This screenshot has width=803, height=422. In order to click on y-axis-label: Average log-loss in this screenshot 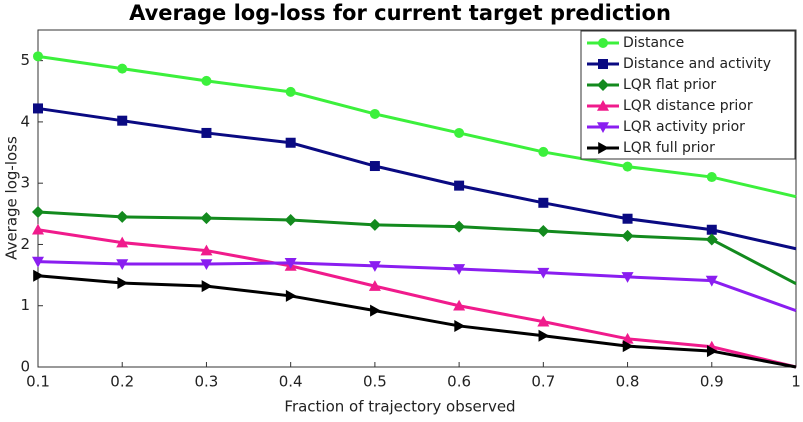, I will do `click(12, 198)`.